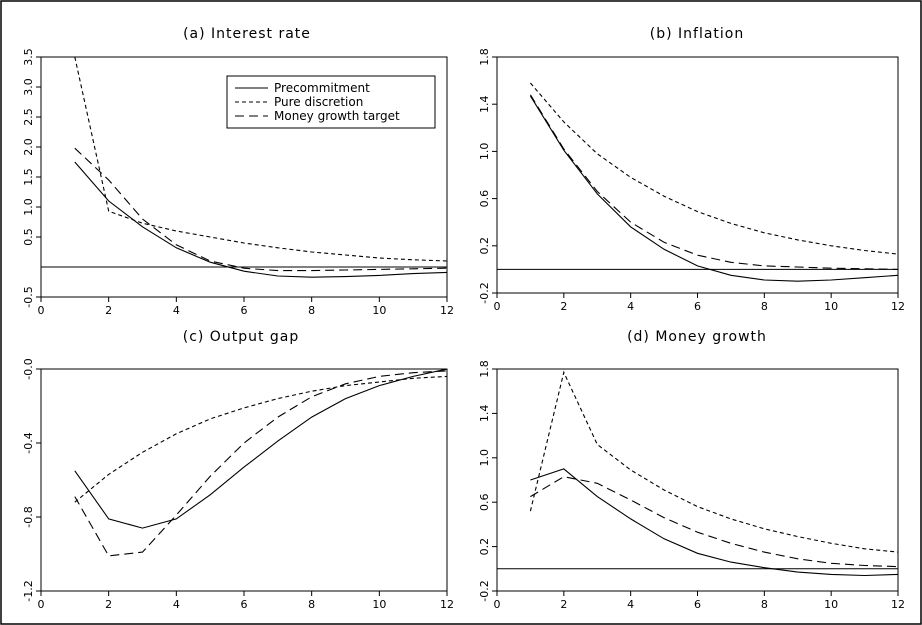 The width and height of the screenshot is (922, 625). I want to click on panel-b-xtick-label-0: 0, so click(497, 306).